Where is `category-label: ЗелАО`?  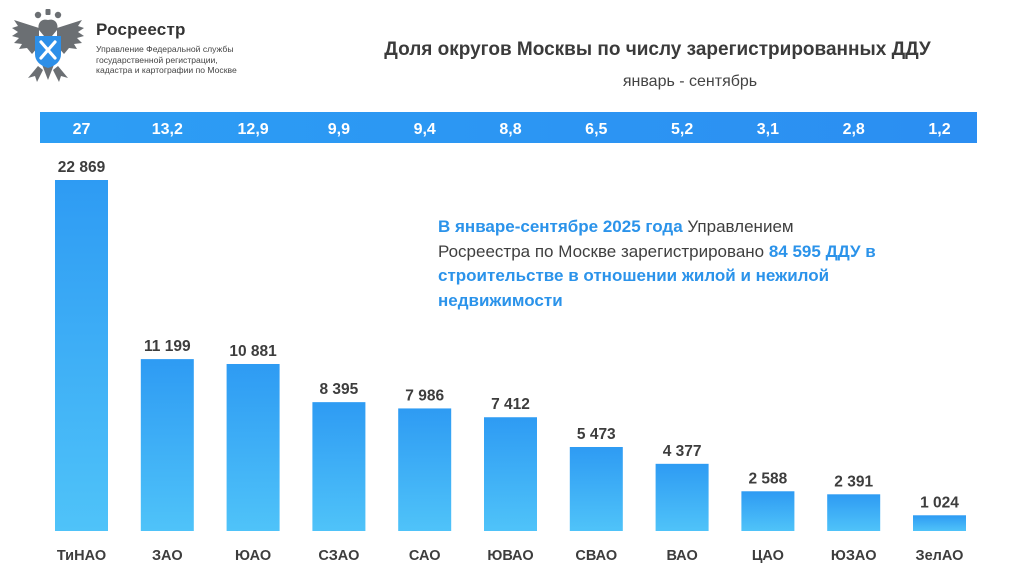 category-label: ЗелАО is located at coordinates (940, 556).